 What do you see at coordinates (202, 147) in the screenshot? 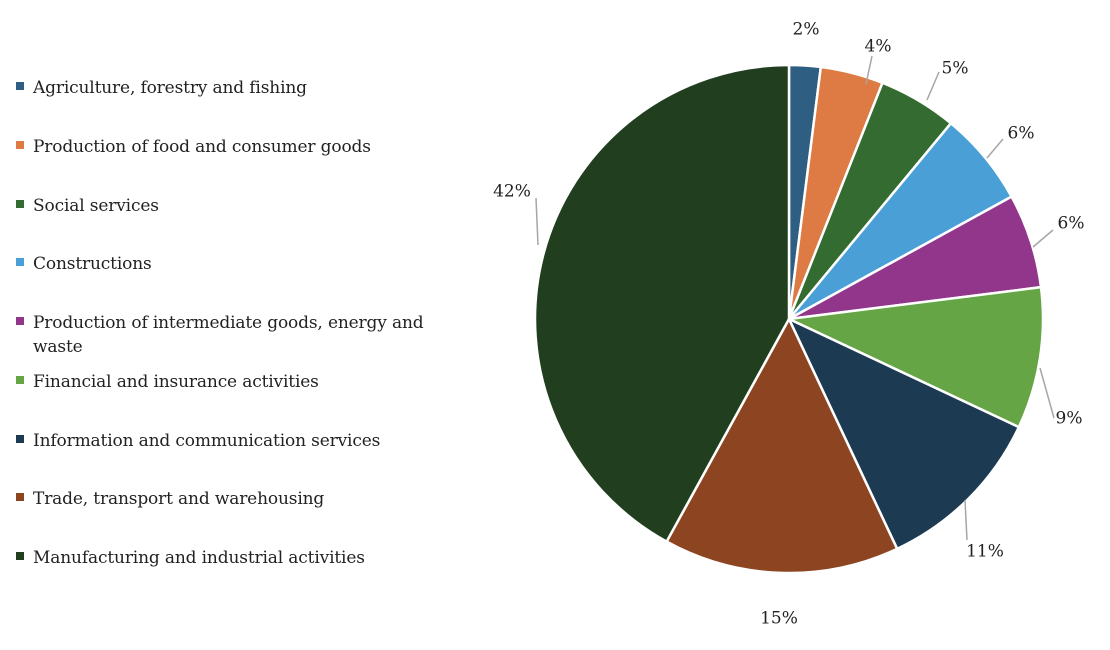
I see `legend-label: Production of food and consumer goods` at bounding box center [202, 147].